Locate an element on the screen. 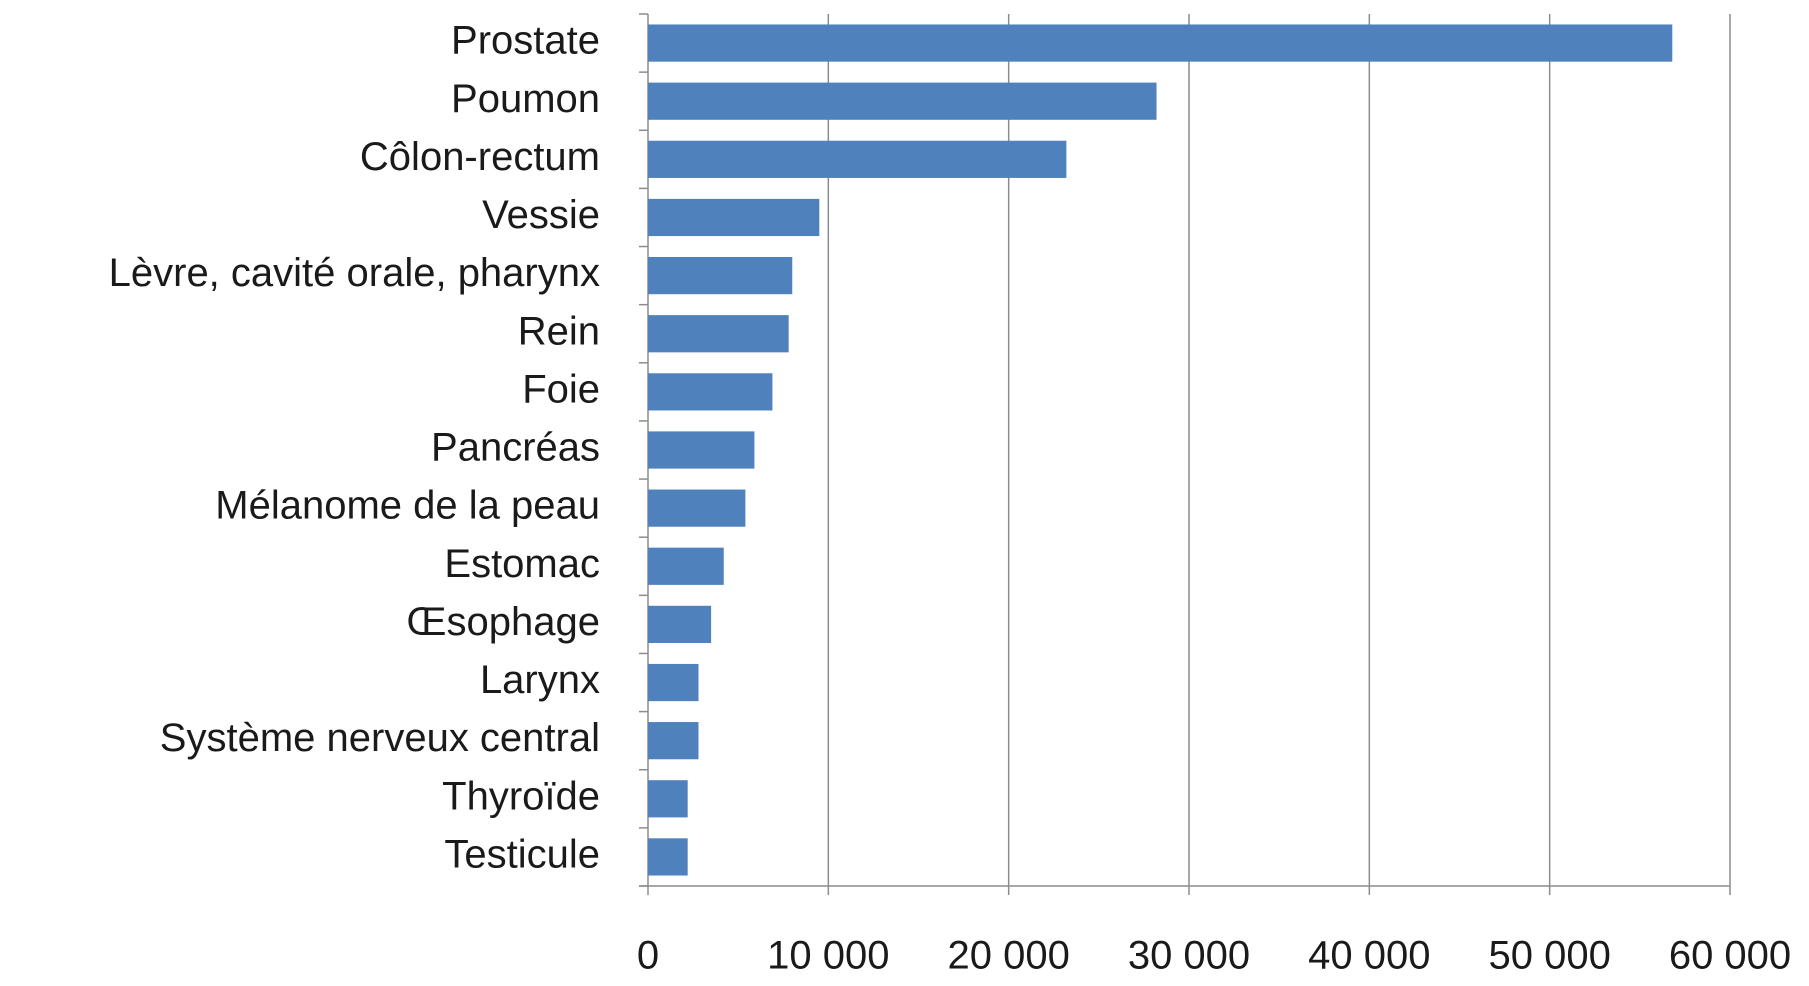 The width and height of the screenshot is (1809, 986). y-tick-label: Système nerveux central is located at coordinates (380, 738).